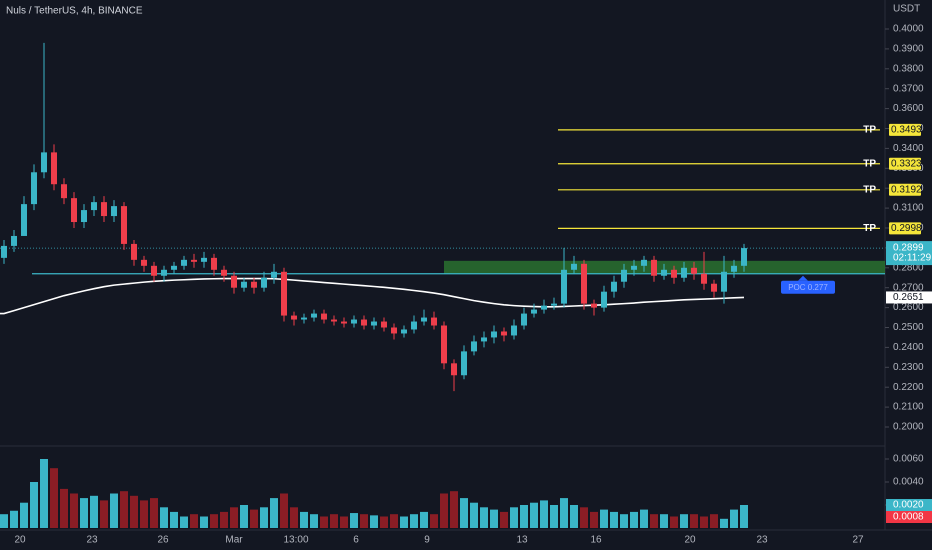  I want to click on y-tick-label: 0.2500, so click(908, 327).